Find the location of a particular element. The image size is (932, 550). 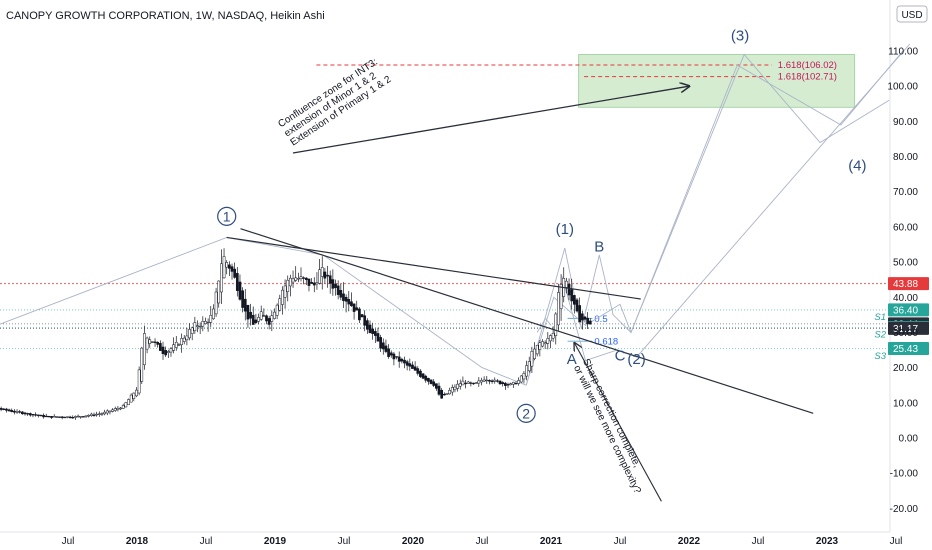

wave-label: (4) is located at coordinates (857, 166).